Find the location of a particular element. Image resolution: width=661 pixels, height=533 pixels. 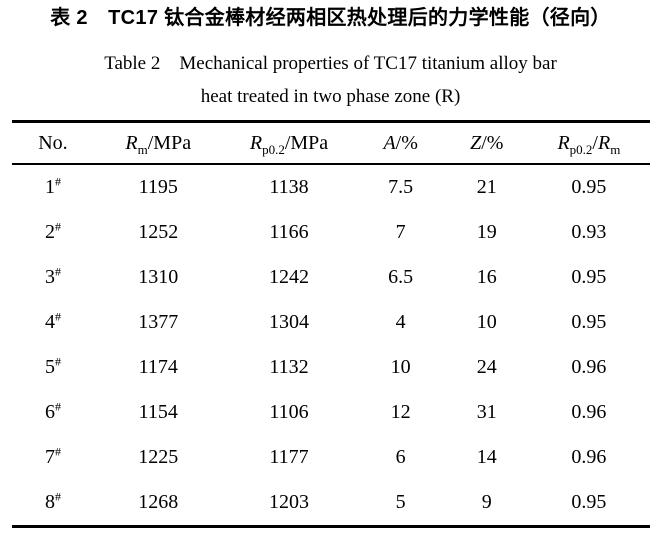

cell-a_pct: 7.5 is located at coordinates (401, 187).